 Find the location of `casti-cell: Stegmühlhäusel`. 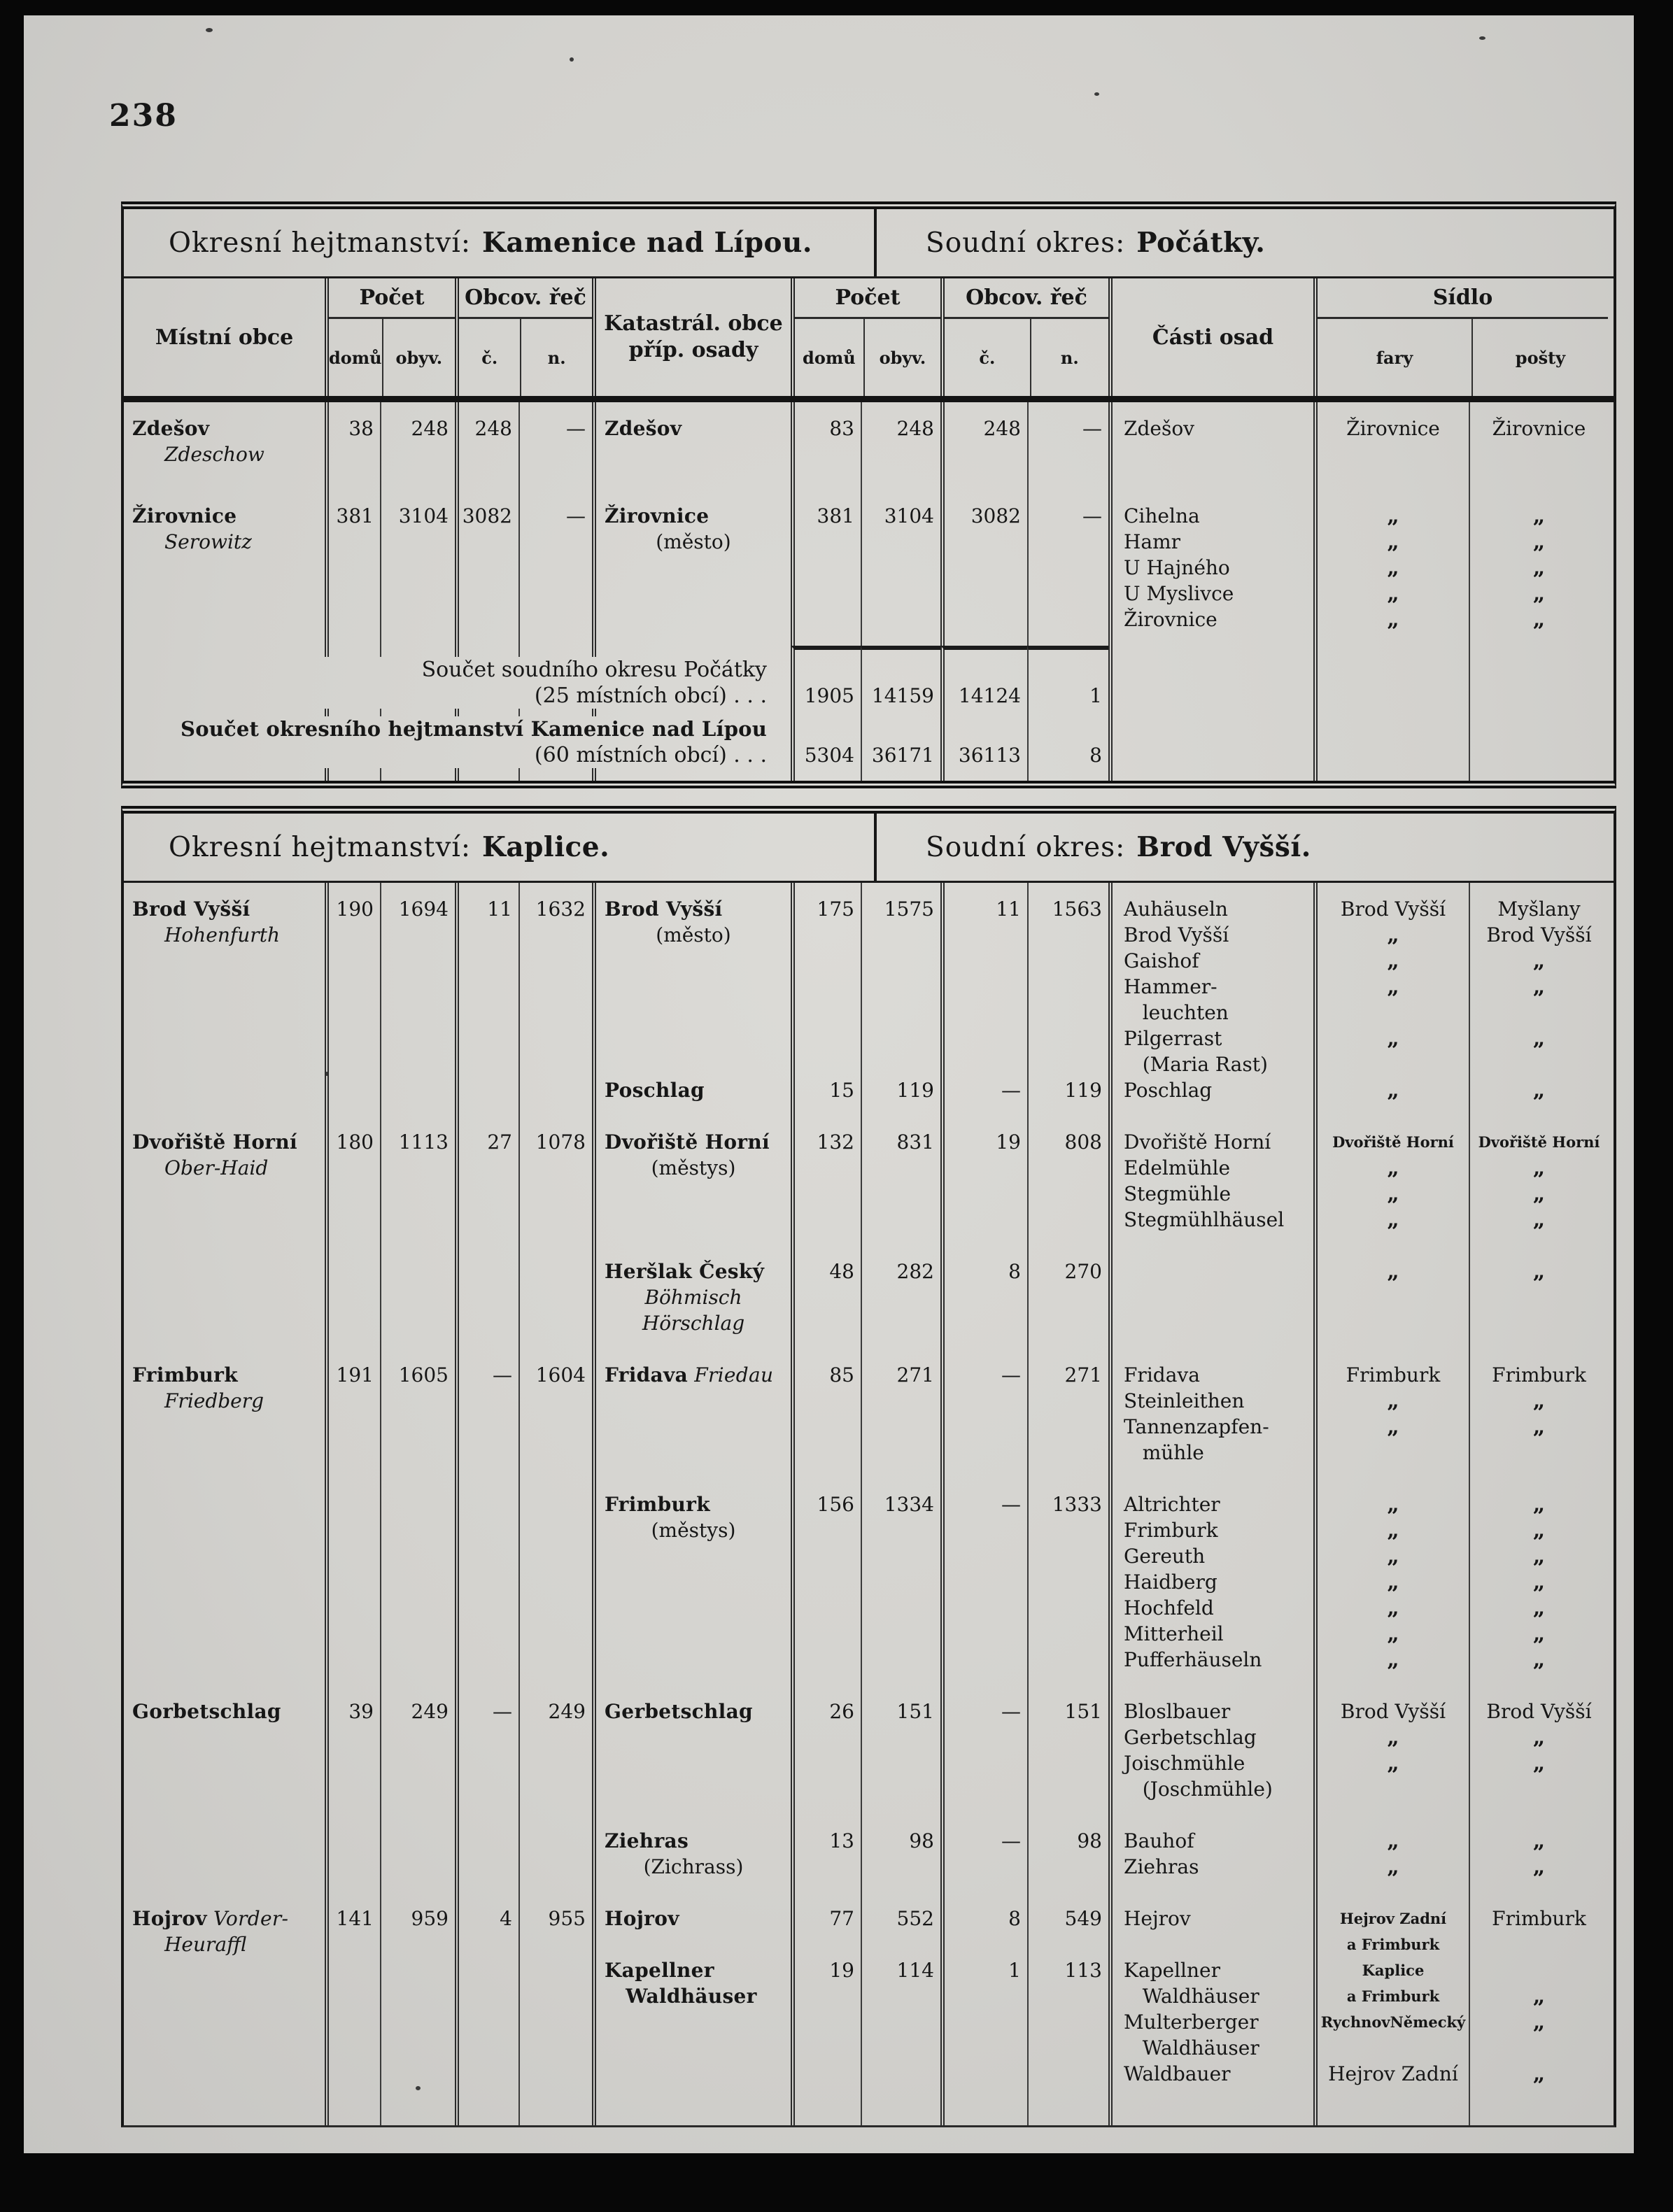

casti-cell: Stegmühlhäusel is located at coordinates (1210, 1219).